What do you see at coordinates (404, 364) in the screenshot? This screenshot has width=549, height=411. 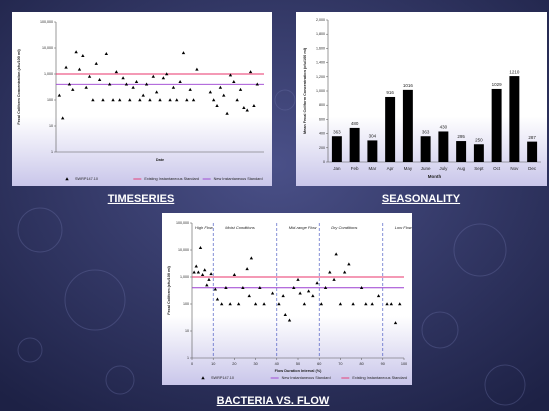 I see `x-tick-label: 100` at bounding box center [404, 364].